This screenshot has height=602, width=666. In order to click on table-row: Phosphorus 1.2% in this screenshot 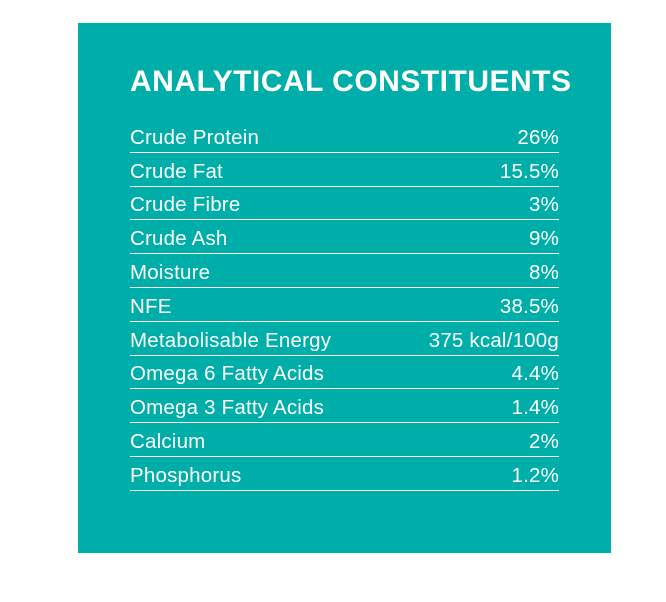, I will do `click(344, 474)`.